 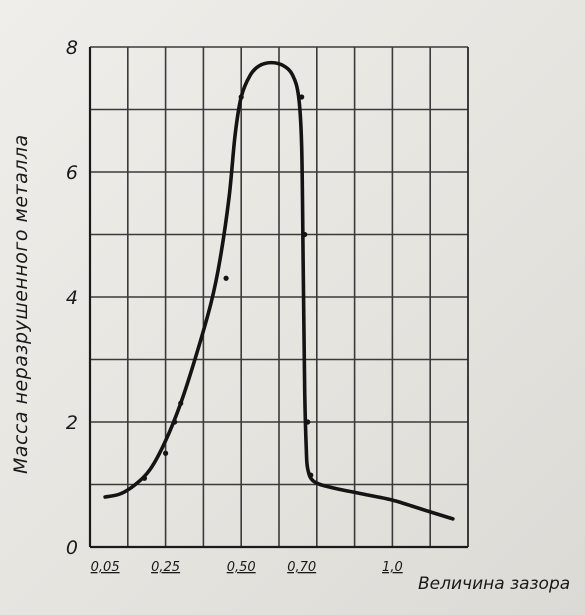 I want to click on y-axis-label: Масса неразрушенного металла, so click(x=21, y=304).